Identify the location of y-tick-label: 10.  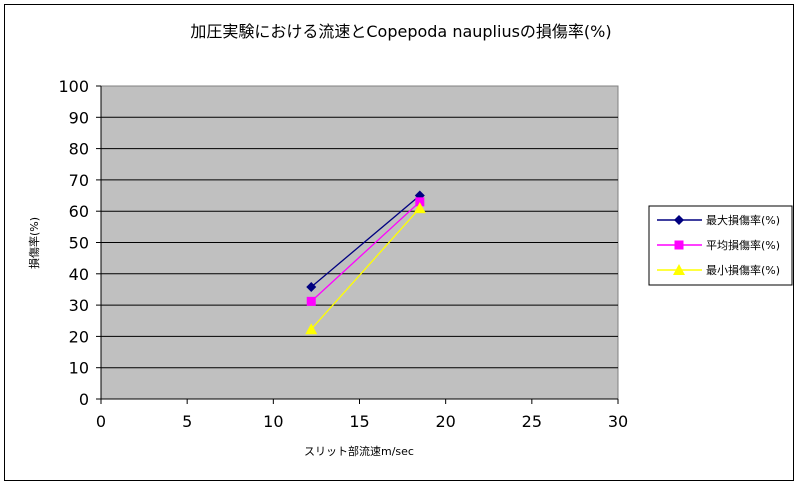
(79, 368).